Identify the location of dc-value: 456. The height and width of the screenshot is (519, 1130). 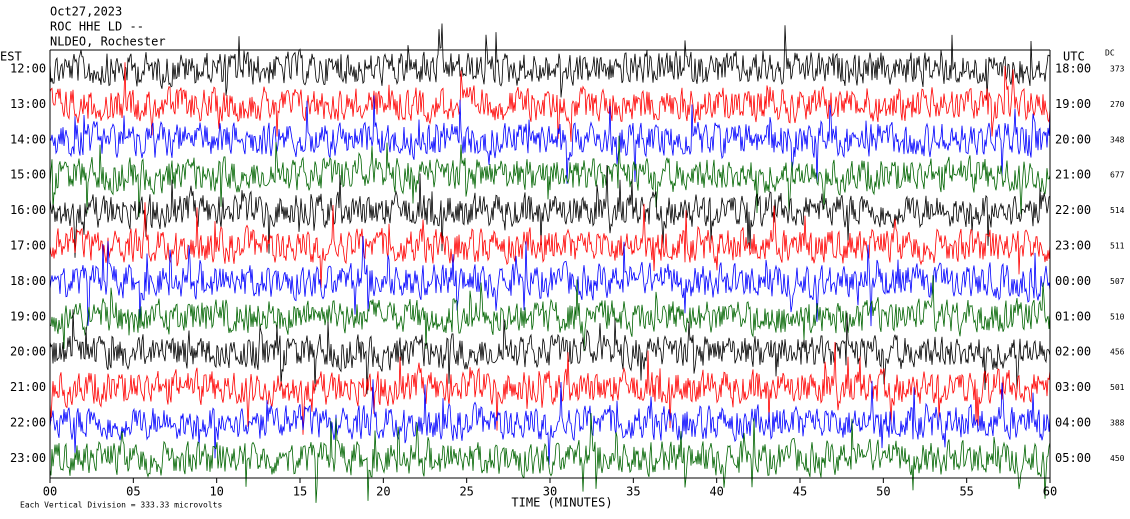
(1117, 352).